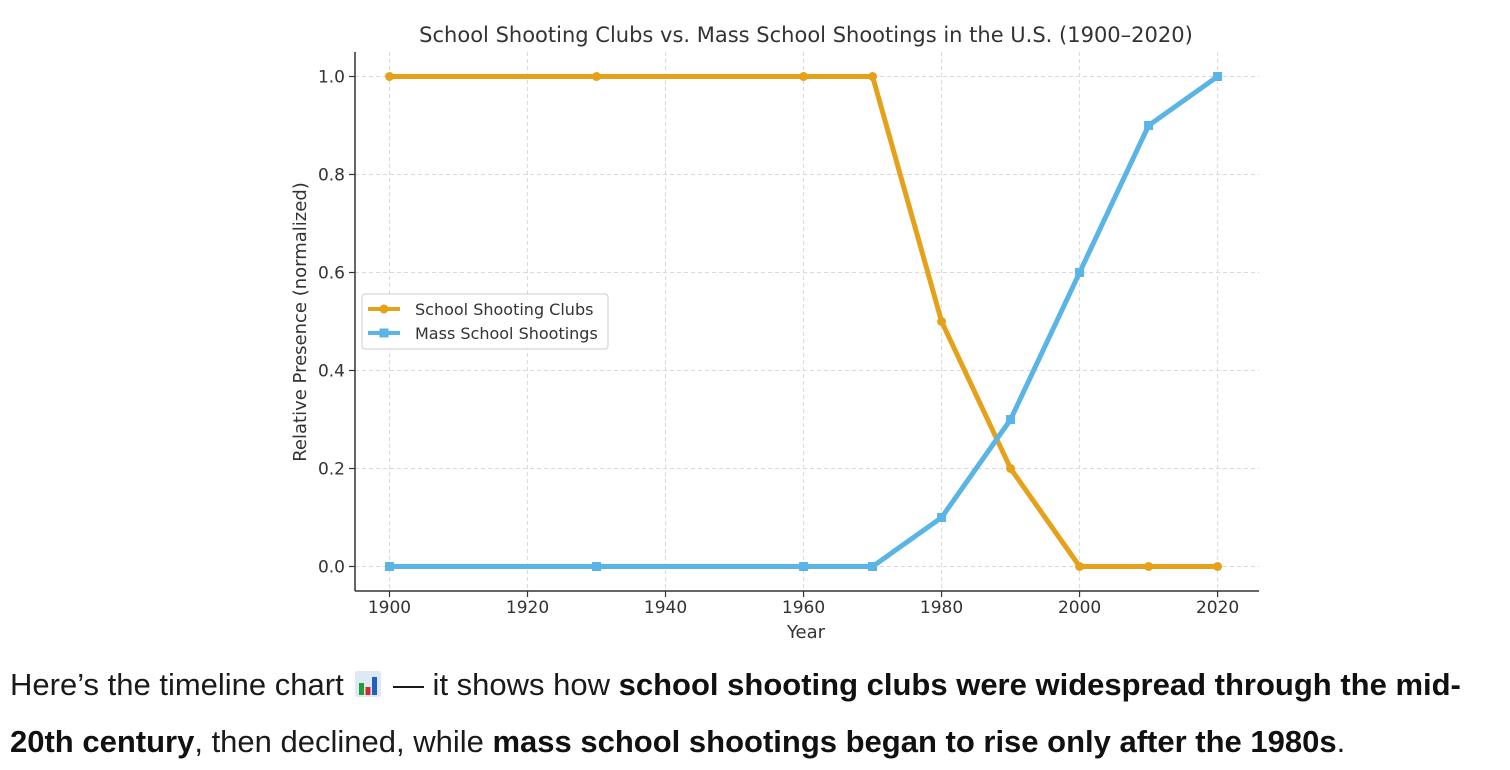 The image size is (1510, 770). What do you see at coordinates (501, 684) in the screenshot?
I see `caption-text-2: — it shows how` at bounding box center [501, 684].